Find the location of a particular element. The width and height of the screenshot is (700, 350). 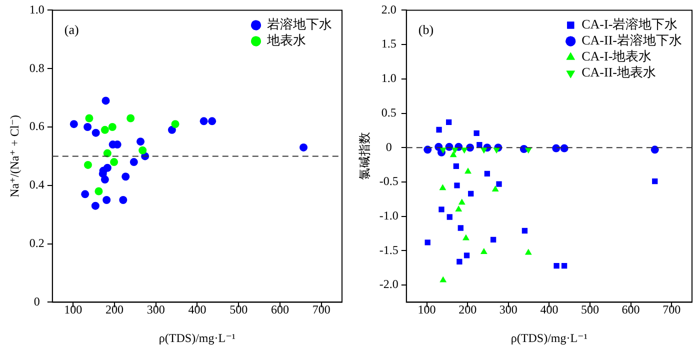

y-tick-label: 0.2 is located at coordinates (36, 243).